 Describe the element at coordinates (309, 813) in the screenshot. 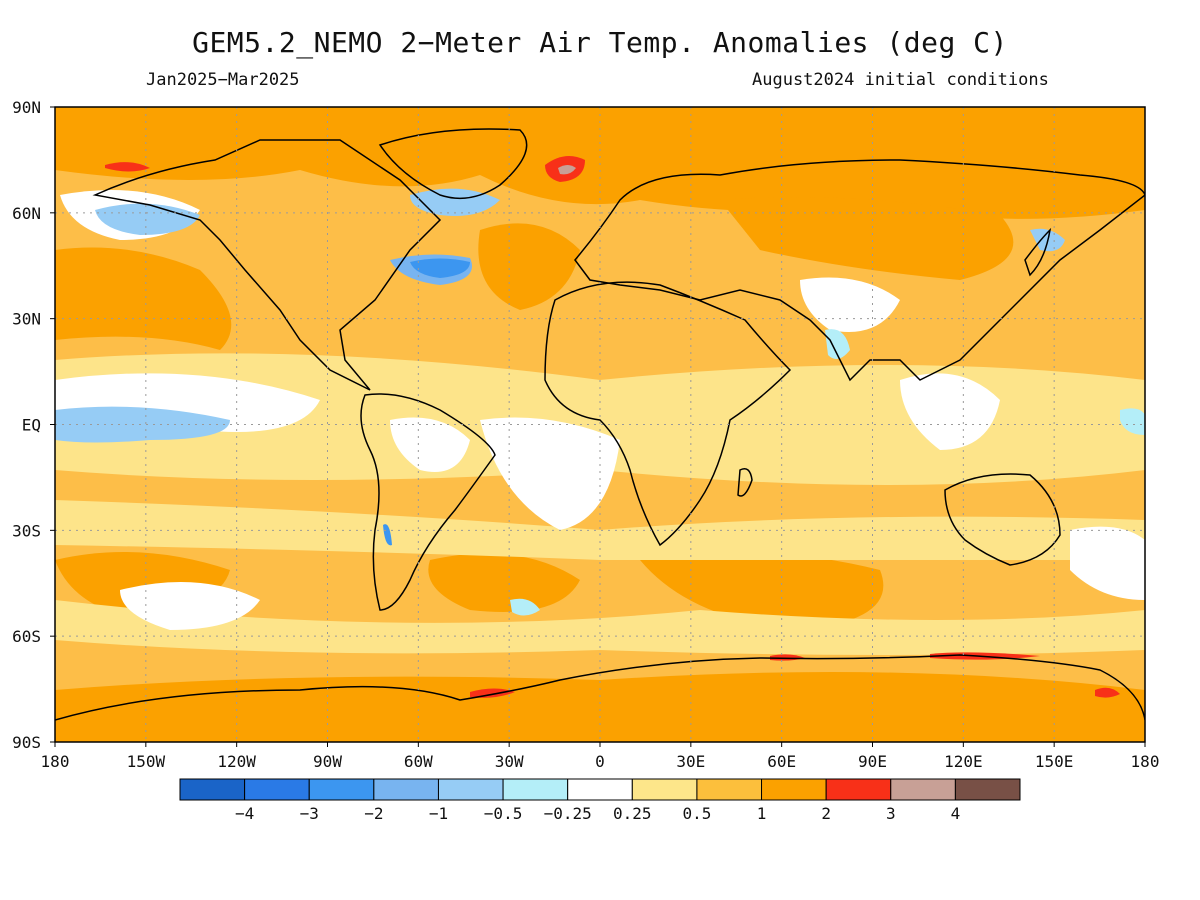

I see `colorbar-label: −3` at that location.